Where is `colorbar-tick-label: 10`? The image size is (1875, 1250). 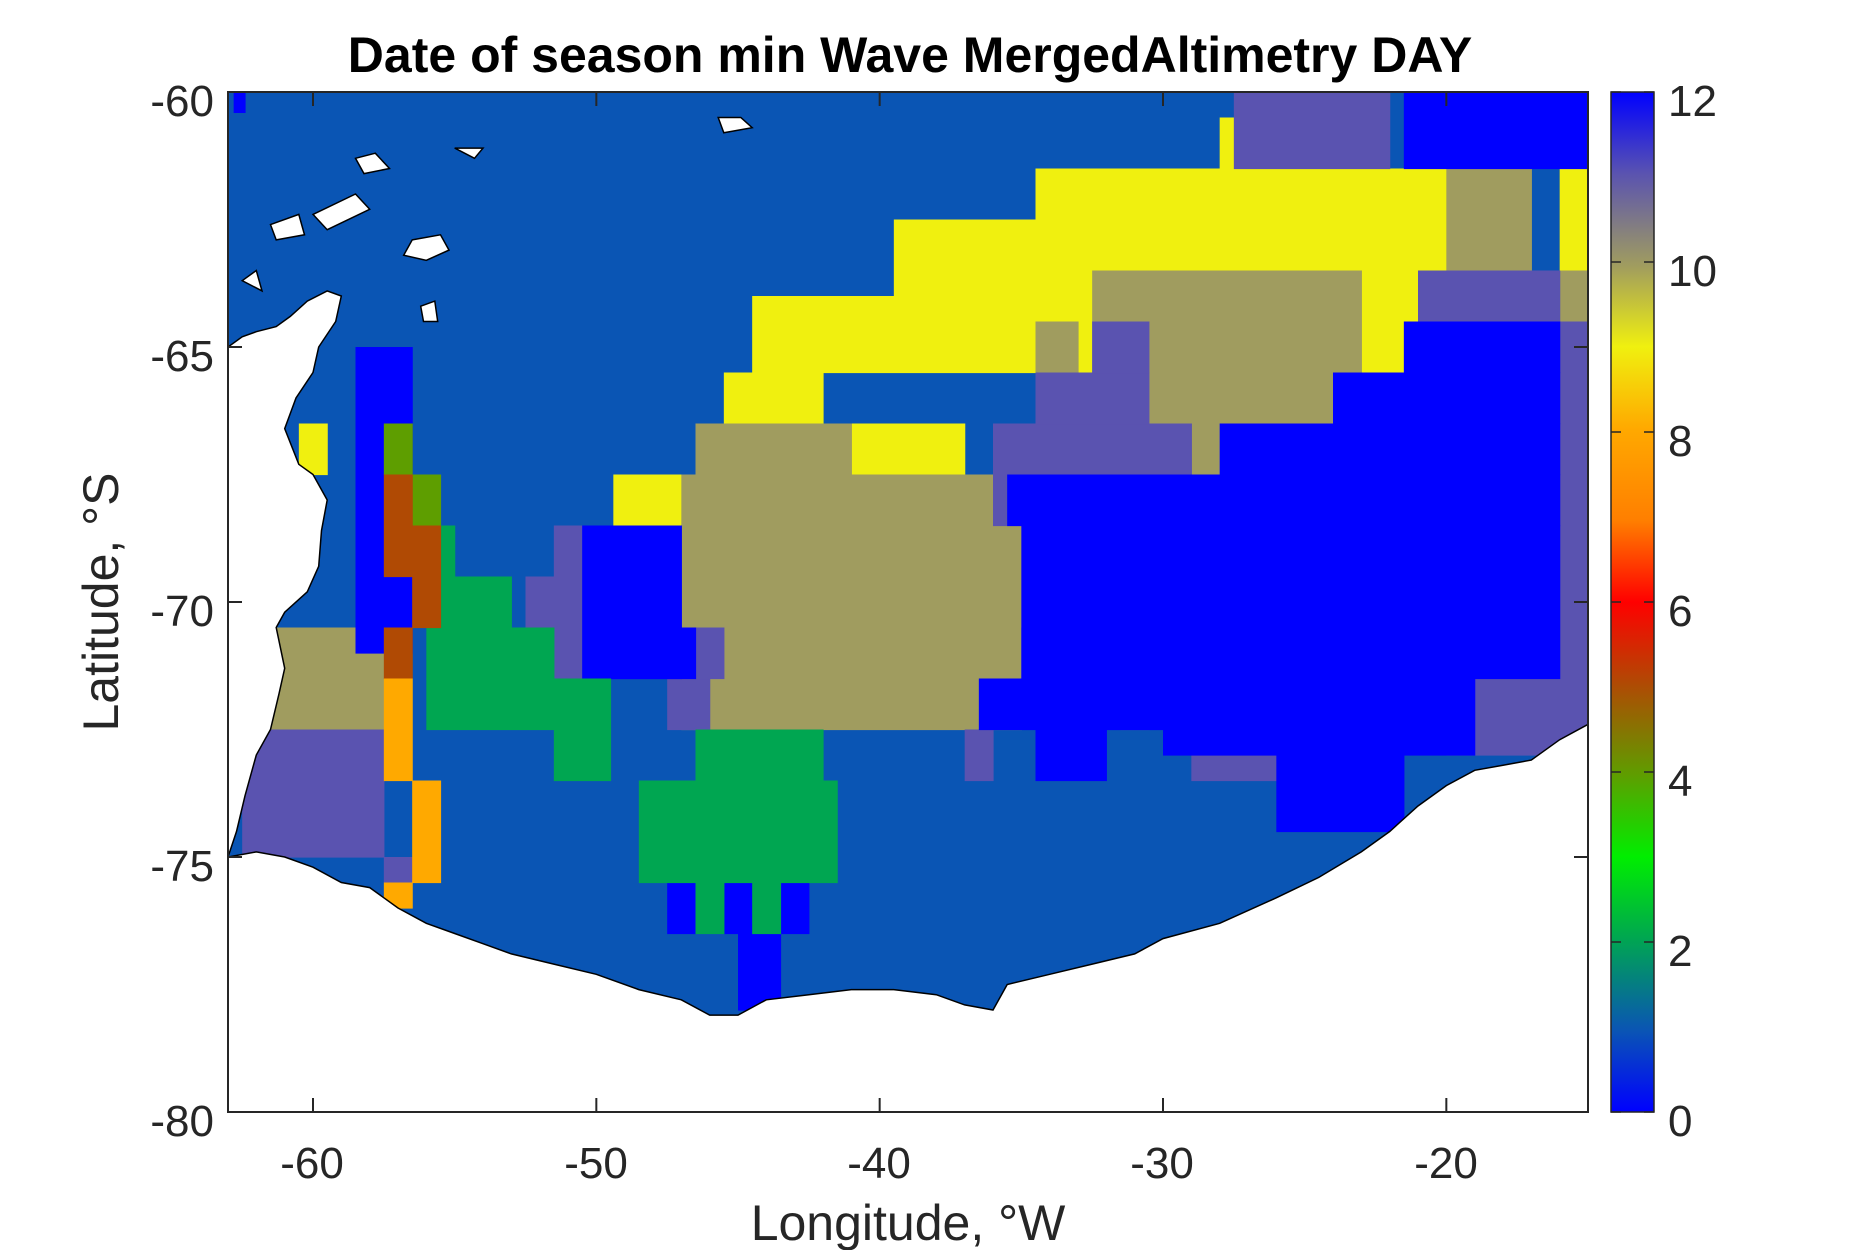 colorbar-tick-label: 10 is located at coordinates (1692, 271).